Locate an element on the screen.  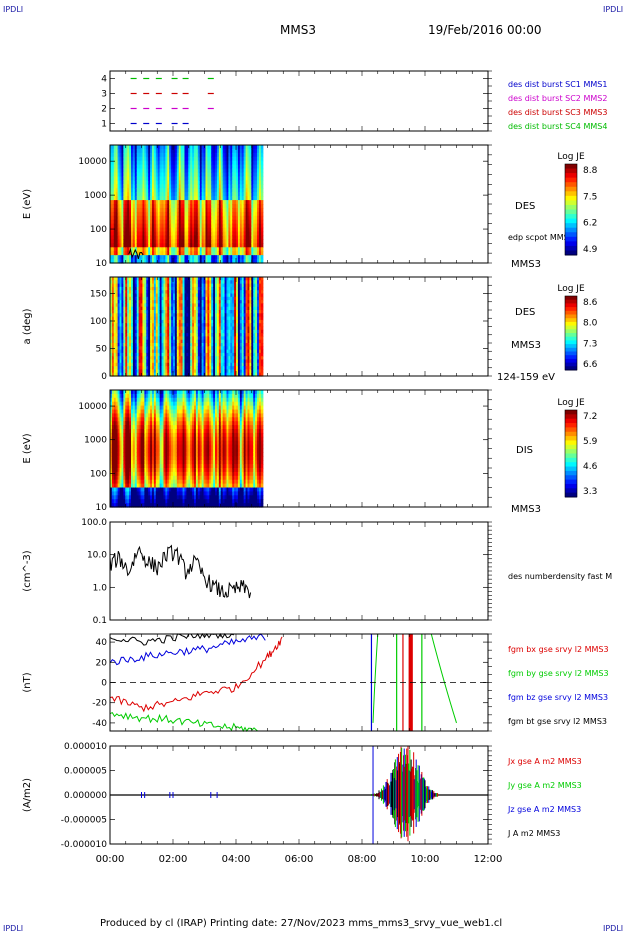
corner-label-top-left: IPDLI is located at coordinates (13, 9).